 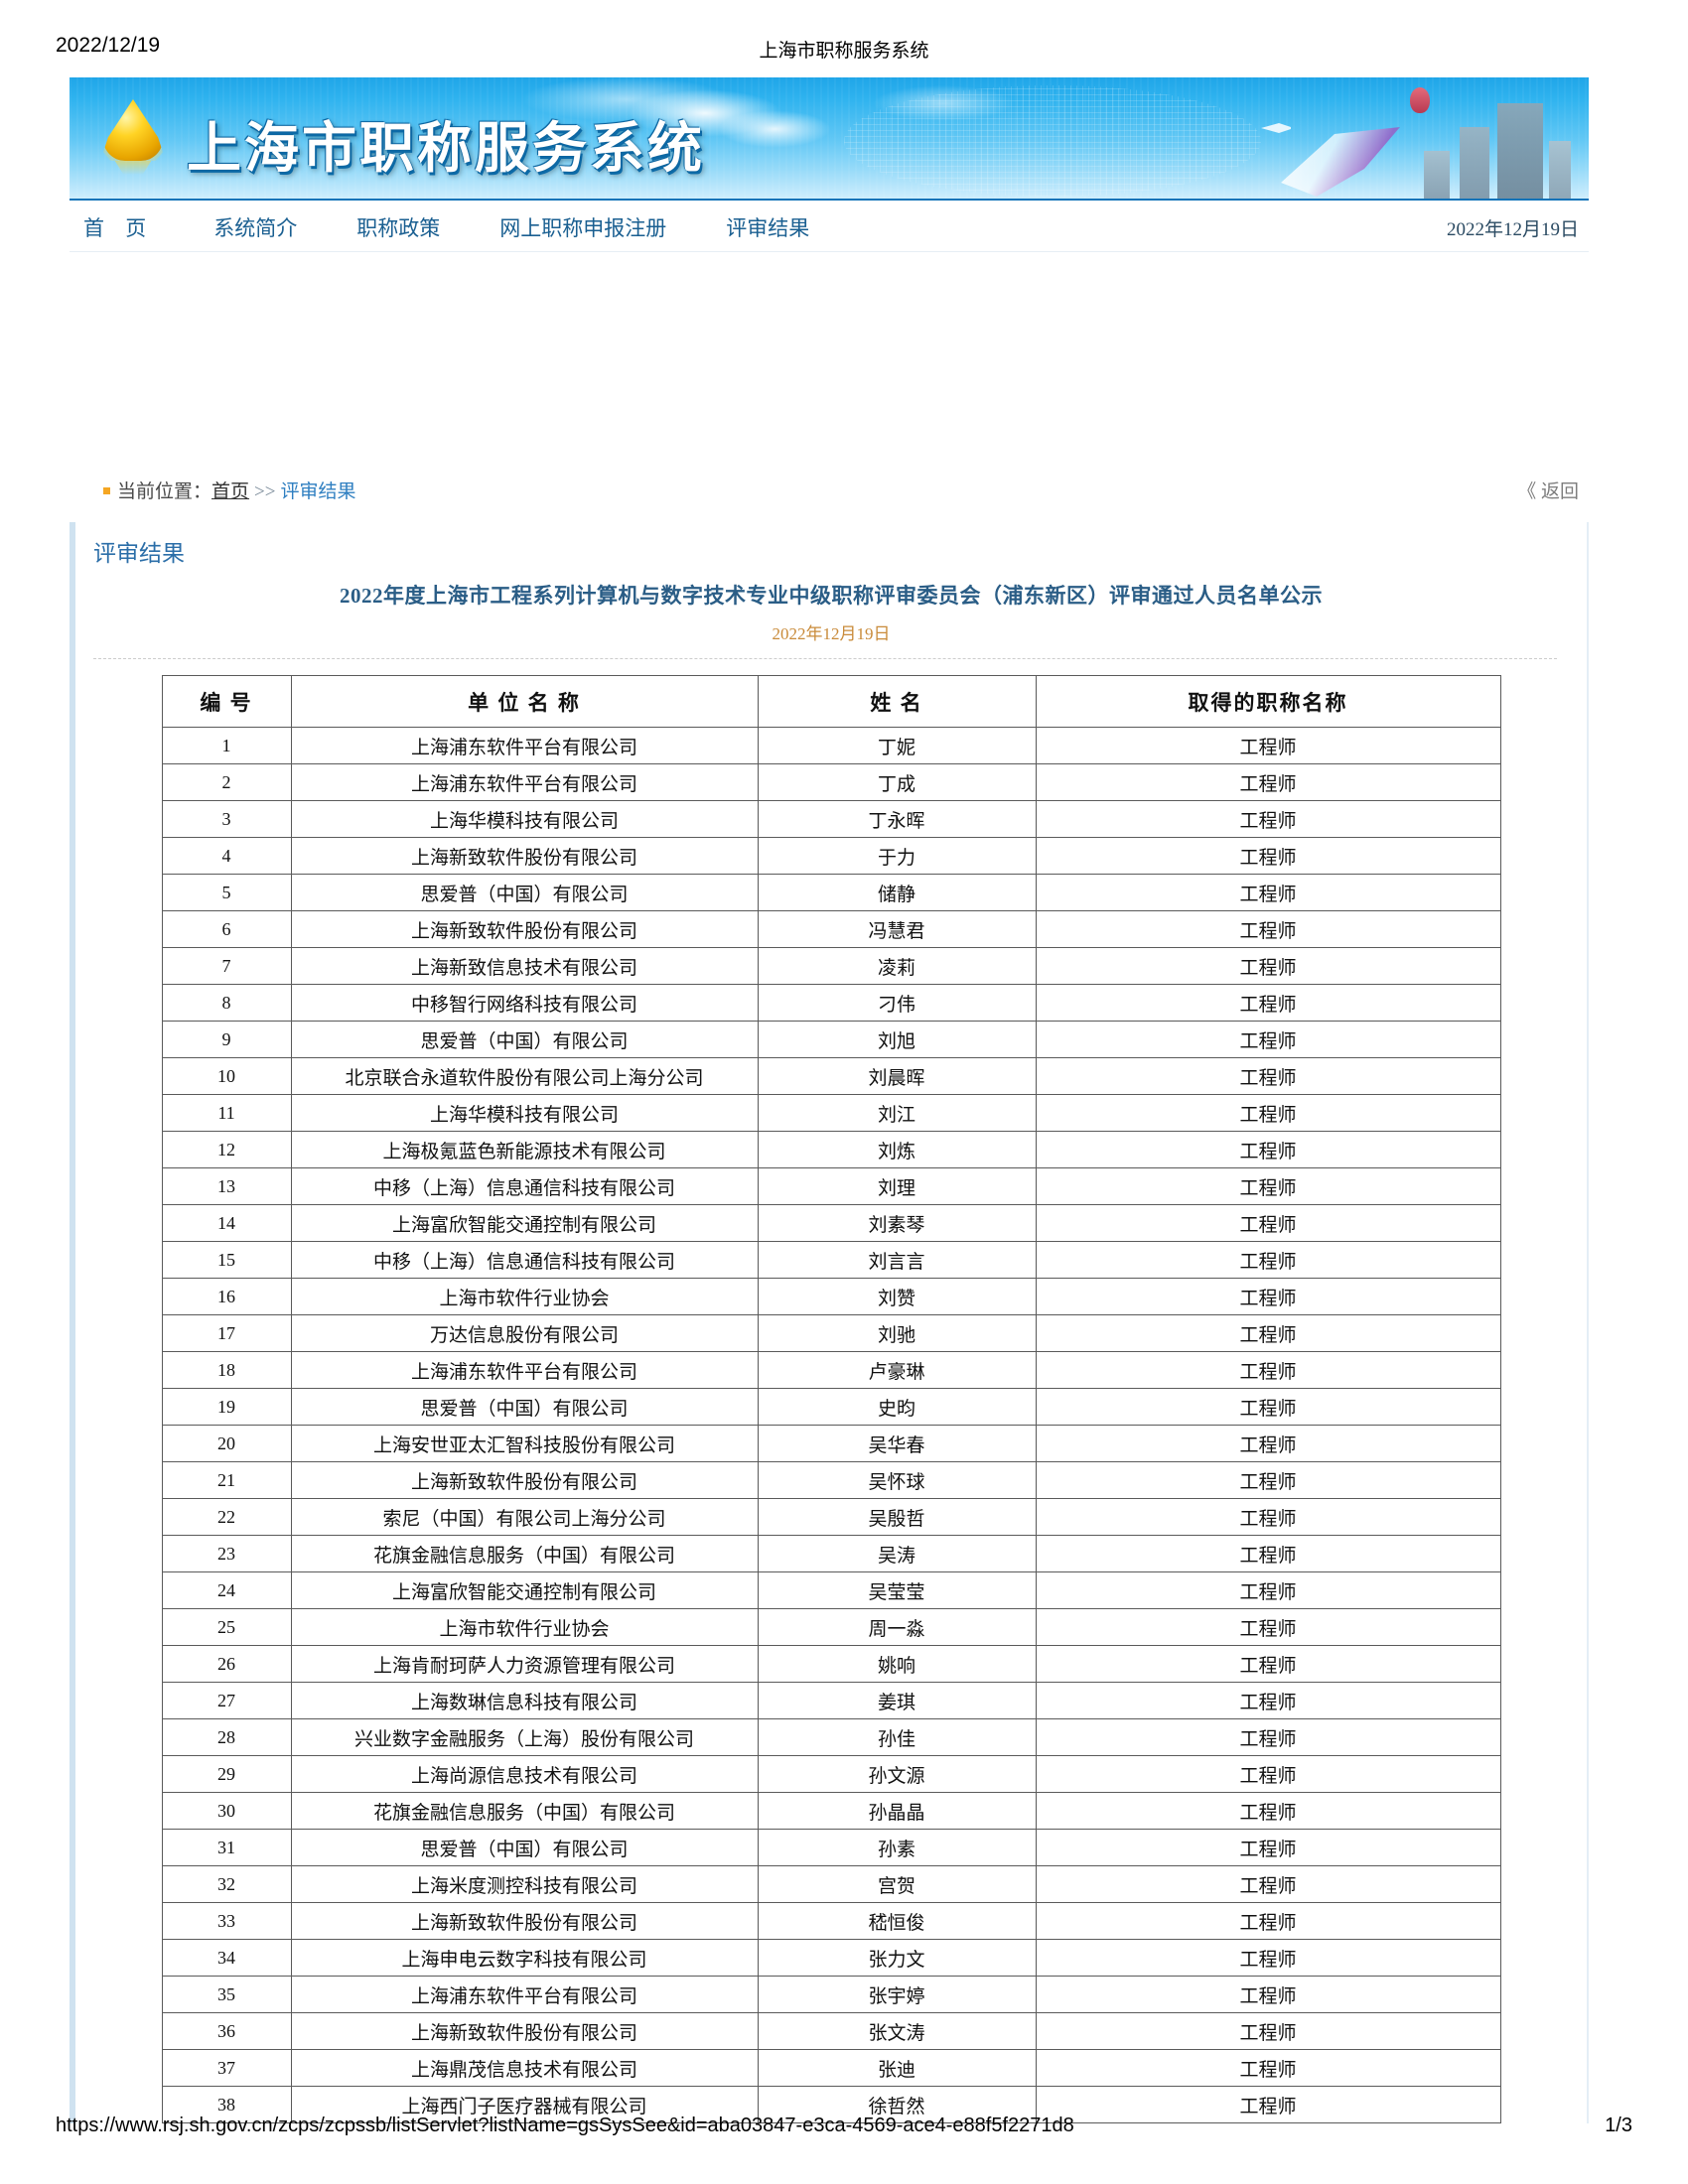 What do you see at coordinates (831, 1443) in the screenshot?
I see `table-row: 20 上海安世亚太汇智科技股份有限公司 吴华春 工程师` at bounding box center [831, 1443].